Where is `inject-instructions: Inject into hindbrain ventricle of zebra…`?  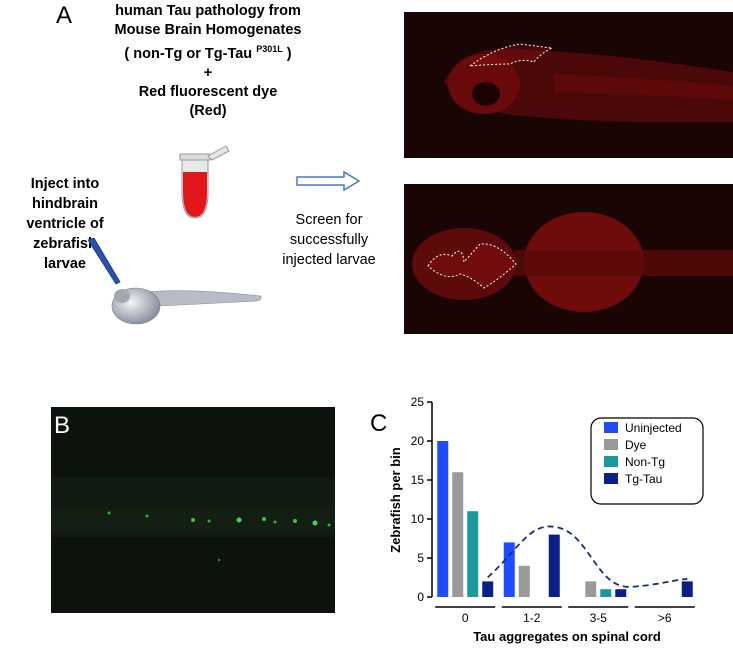 inject-instructions: Inject into hindbrain ventricle of zebra… is located at coordinates (65, 224).